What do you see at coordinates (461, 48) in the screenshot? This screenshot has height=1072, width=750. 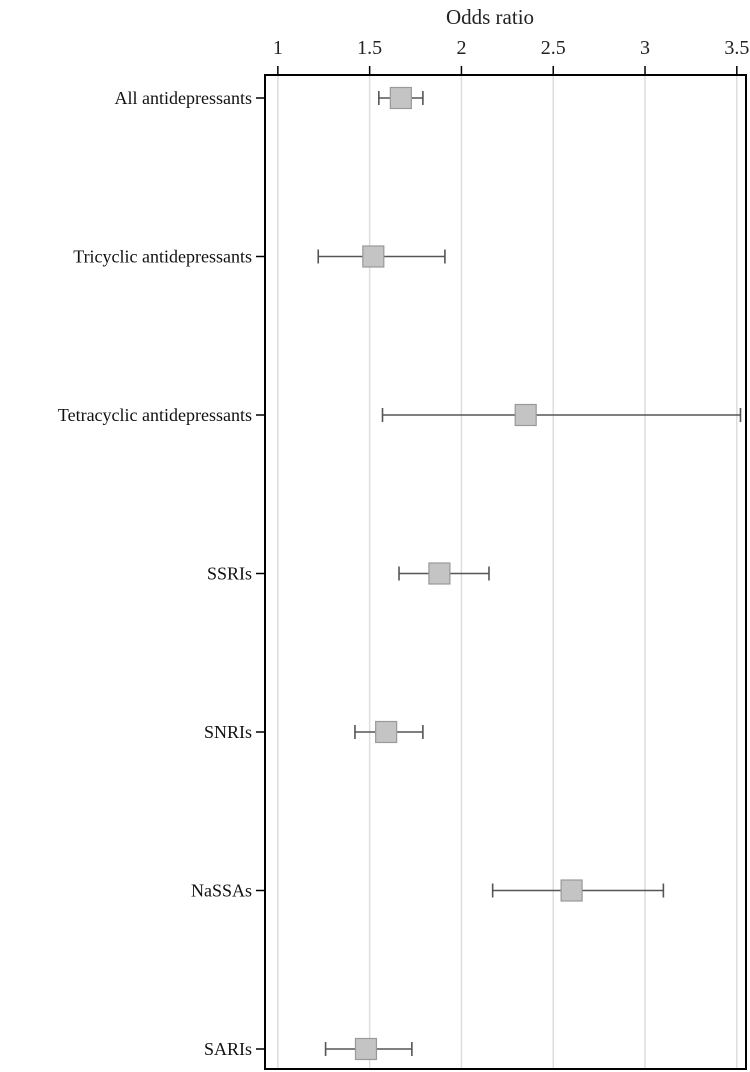 I see `x-tick-label: 2` at bounding box center [461, 48].